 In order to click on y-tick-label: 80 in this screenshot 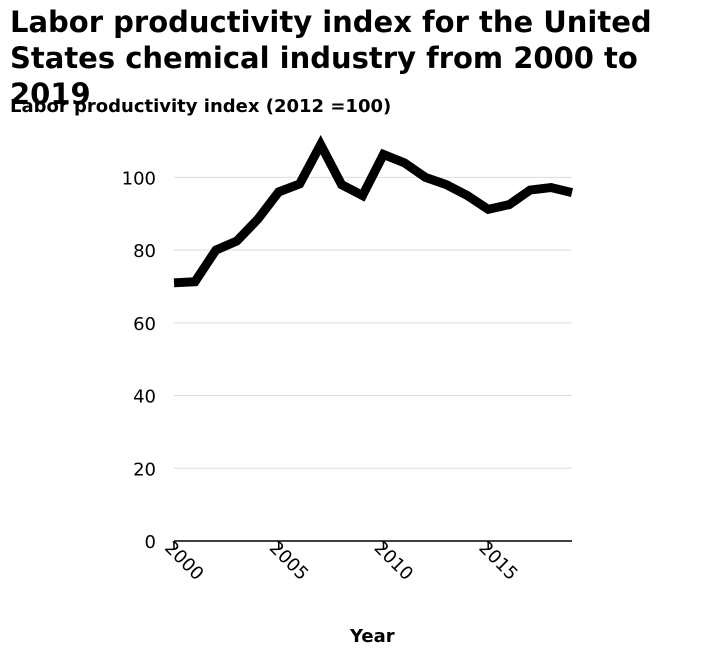, I will do `click(144, 251)`.